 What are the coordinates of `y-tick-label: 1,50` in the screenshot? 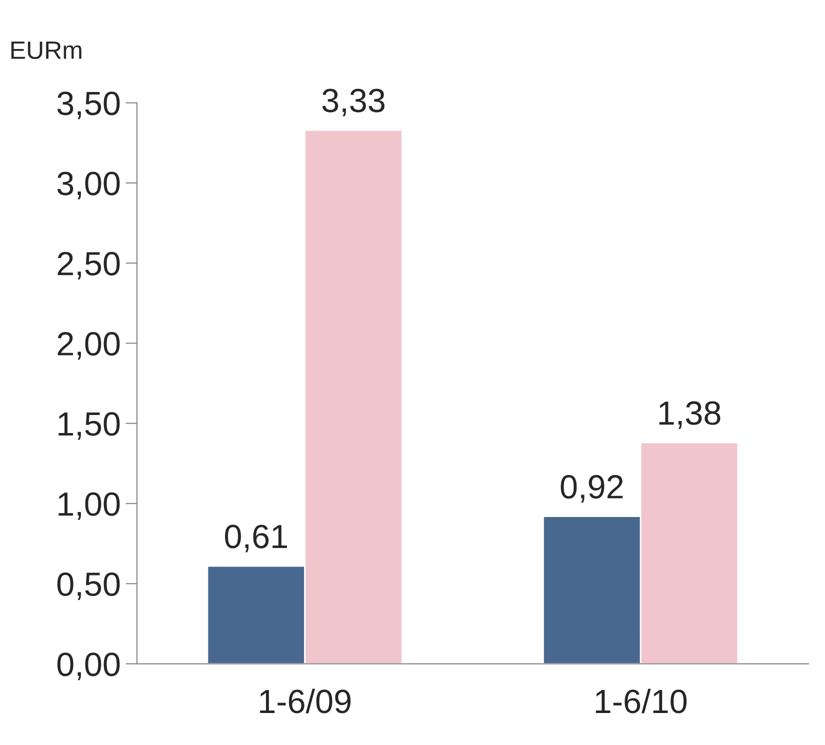 It's located at (89, 426).